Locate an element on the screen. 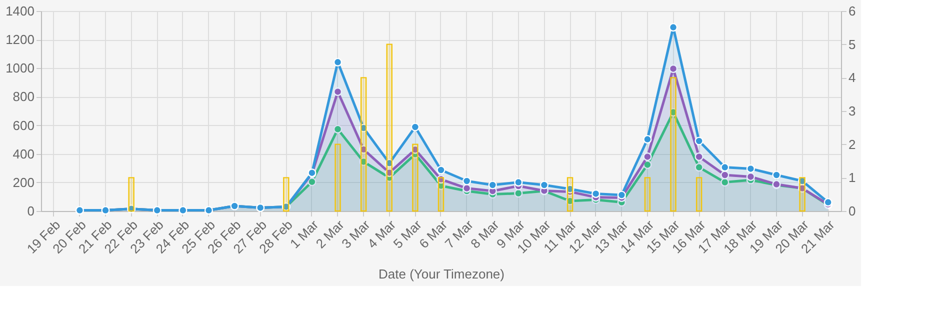  y2-tick-label: 0 is located at coordinates (852, 211).